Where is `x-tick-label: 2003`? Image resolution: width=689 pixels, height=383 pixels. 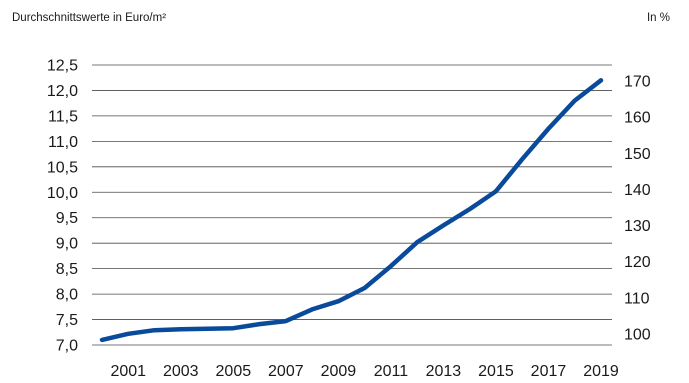
x-tick-label: 2003 is located at coordinates (181, 371).